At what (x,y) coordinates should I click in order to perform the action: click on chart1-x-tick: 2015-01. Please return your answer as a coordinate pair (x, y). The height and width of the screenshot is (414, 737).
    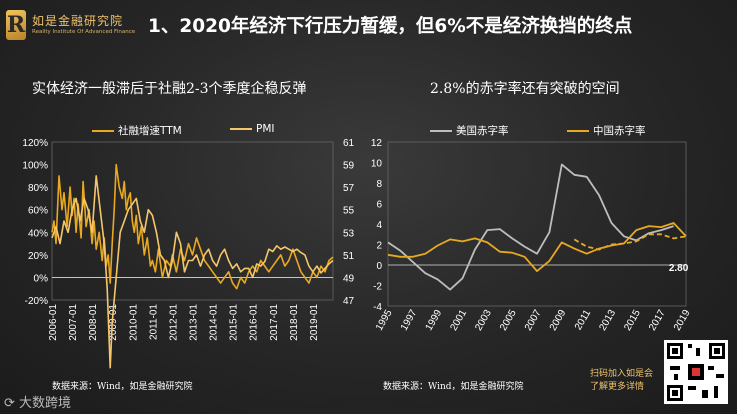
    Looking at the image, I should click on (234, 322).